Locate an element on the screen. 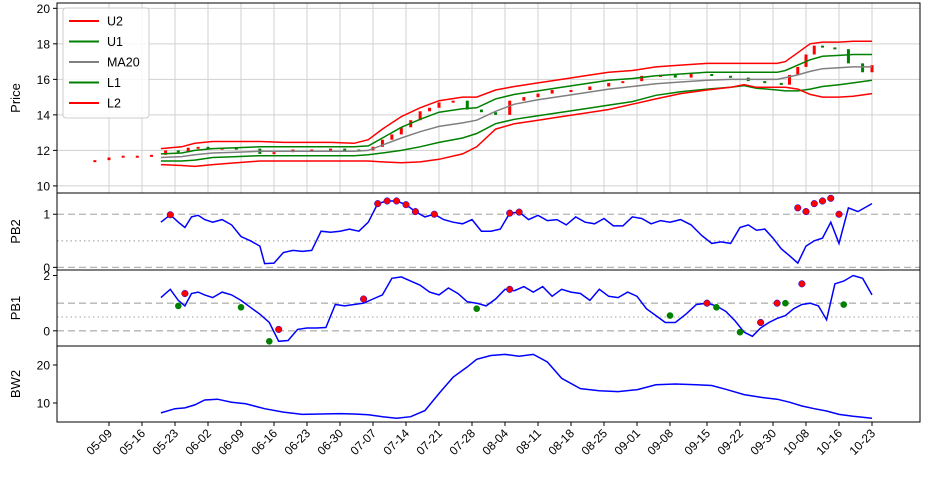 The image size is (930, 500). x-tick-label: 09-30 is located at coordinates (764, 442).